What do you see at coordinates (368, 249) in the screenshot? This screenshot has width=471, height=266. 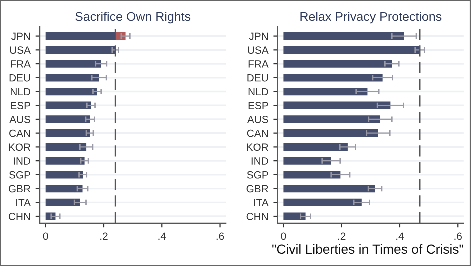 I see `text: "Civil Liberties in Times of Crisis"` at bounding box center [368, 249].